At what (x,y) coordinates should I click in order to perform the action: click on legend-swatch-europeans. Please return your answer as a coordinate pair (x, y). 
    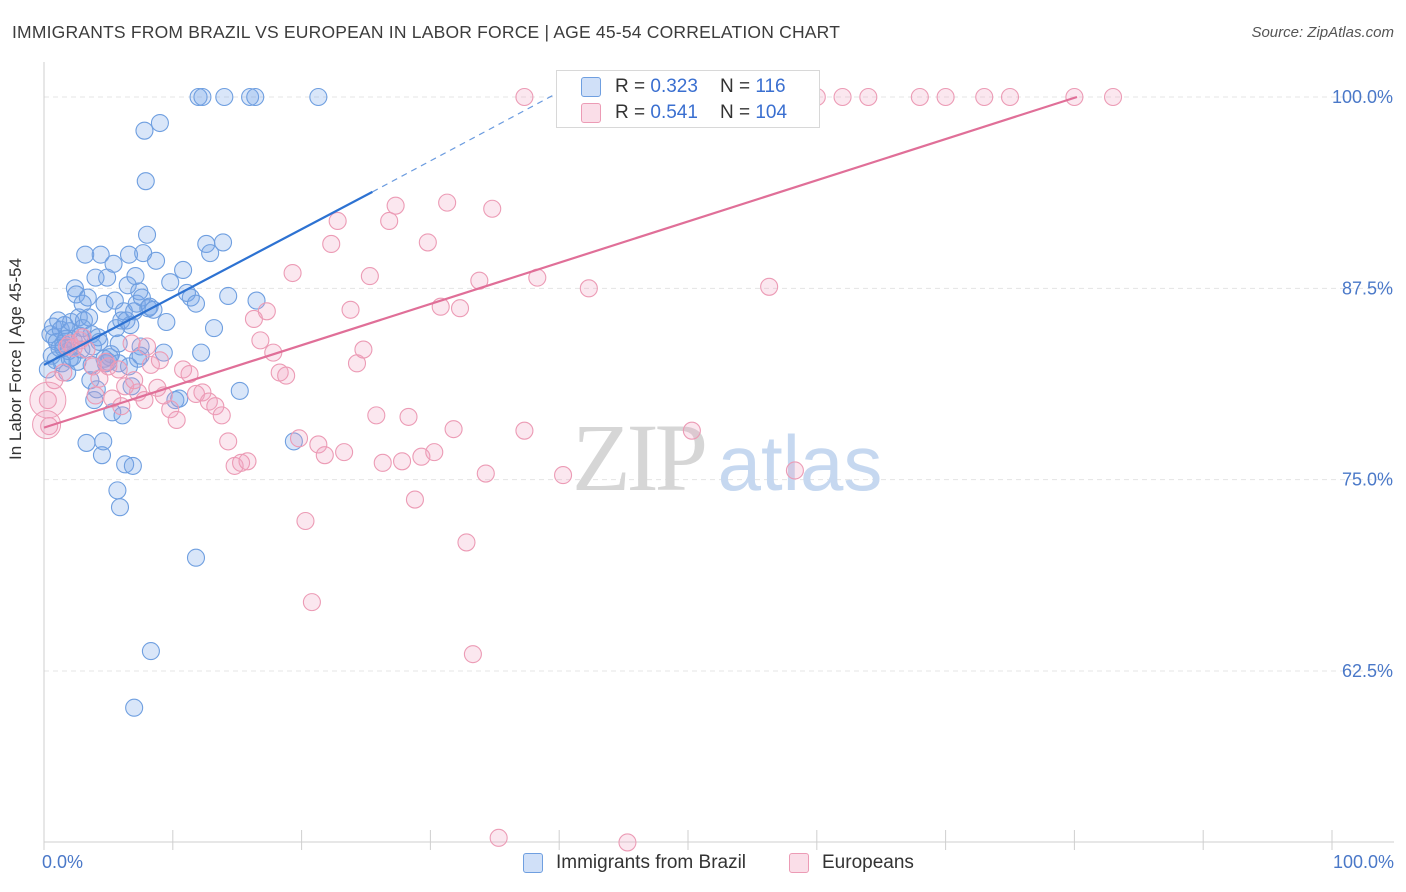
    Looking at the image, I should click on (799, 863).